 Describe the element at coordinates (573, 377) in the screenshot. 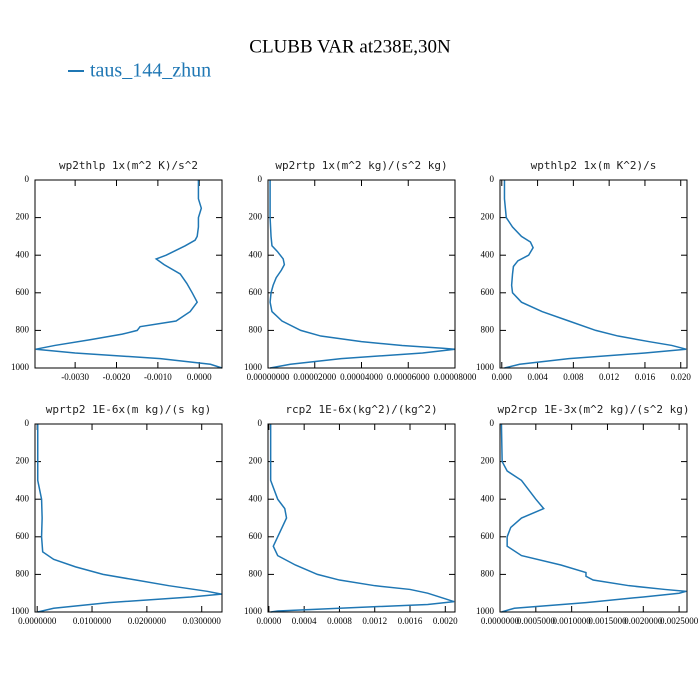

I see `x-tick-label: 0.008` at that location.